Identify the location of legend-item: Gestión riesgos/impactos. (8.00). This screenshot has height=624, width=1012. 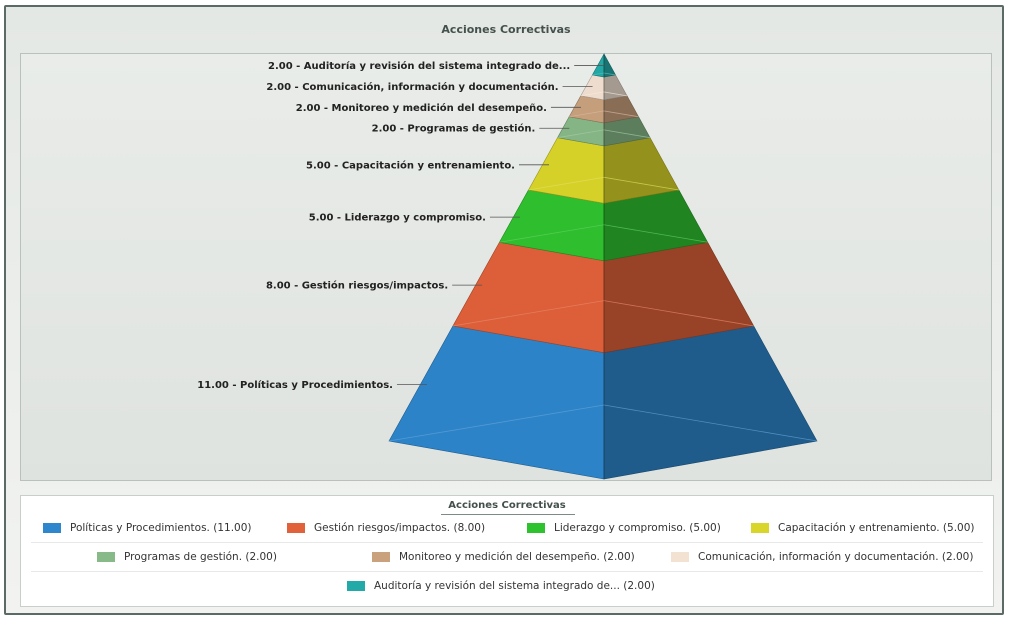
(386, 528).